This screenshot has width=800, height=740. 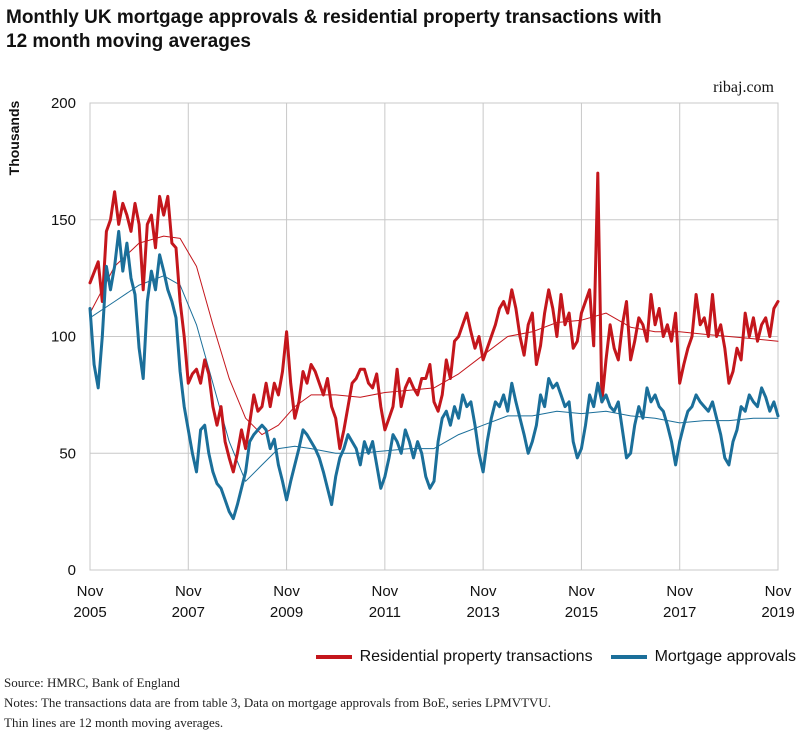 What do you see at coordinates (63, 220) in the screenshot?
I see `y-tick-label: 150` at bounding box center [63, 220].